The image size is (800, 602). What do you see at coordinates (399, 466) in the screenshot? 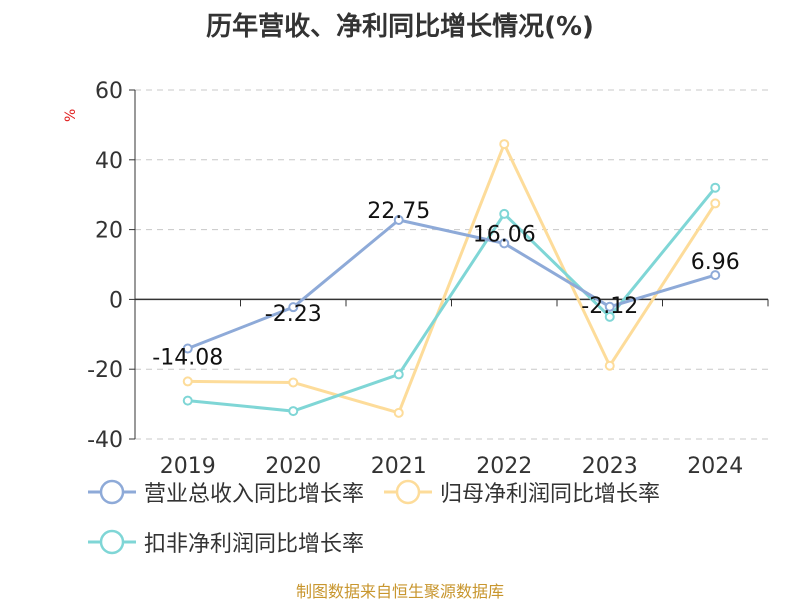
I see `x-tick-label: 2021` at bounding box center [399, 466].